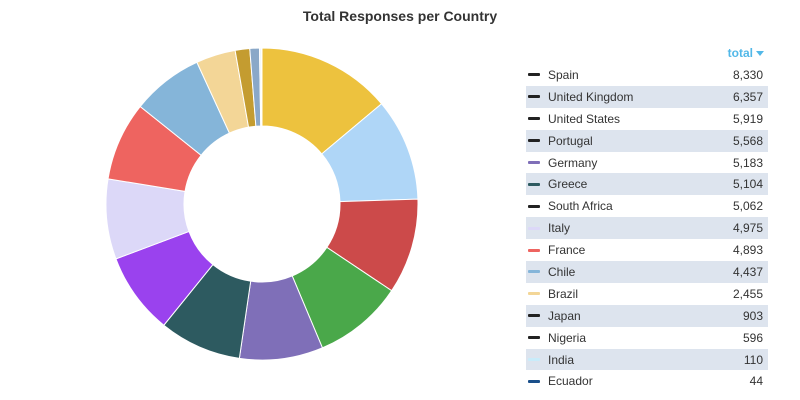 Image resolution: width=800 pixels, height=400 pixels. What do you see at coordinates (647, 294) in the screenshot?
I see `legend-row-brazil: Brazil 2,455` at bounding box center [647, 294].